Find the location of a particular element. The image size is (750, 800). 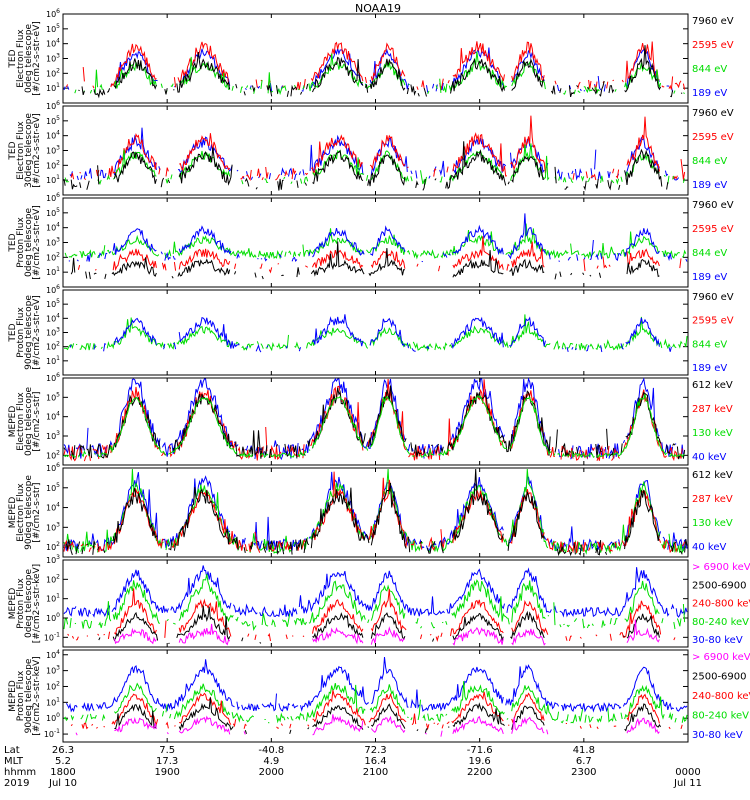

x-axis-hhmm: 0000 is located at coordinates (687, 772).